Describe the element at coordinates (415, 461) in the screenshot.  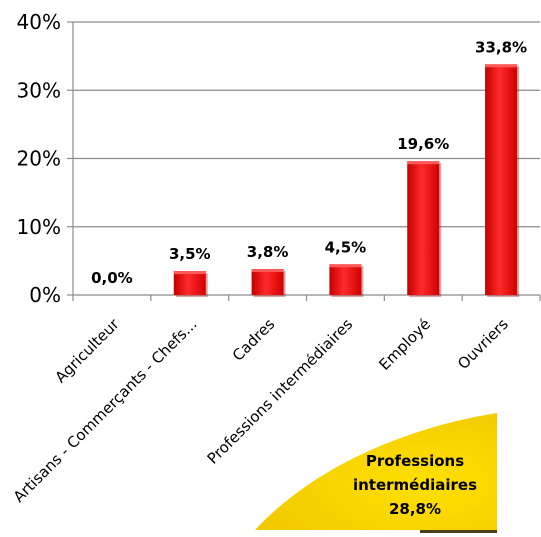
I see `callout-line-1: Professions` at that location.